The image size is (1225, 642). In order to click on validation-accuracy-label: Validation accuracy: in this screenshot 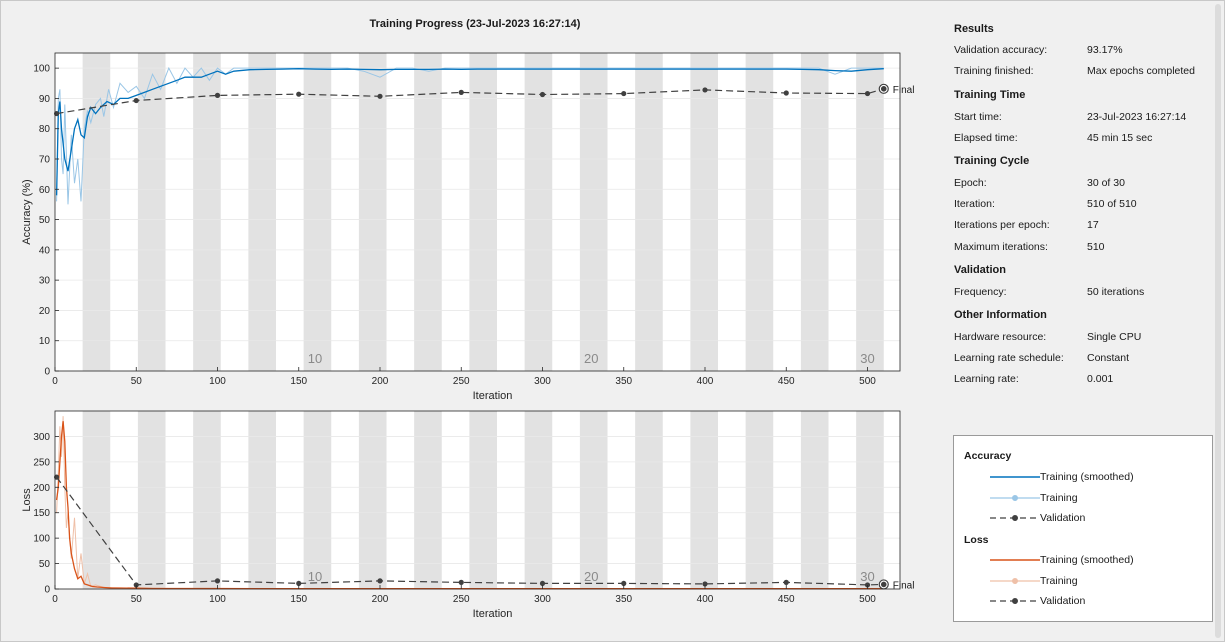, I will do `click(1001, 50)`.